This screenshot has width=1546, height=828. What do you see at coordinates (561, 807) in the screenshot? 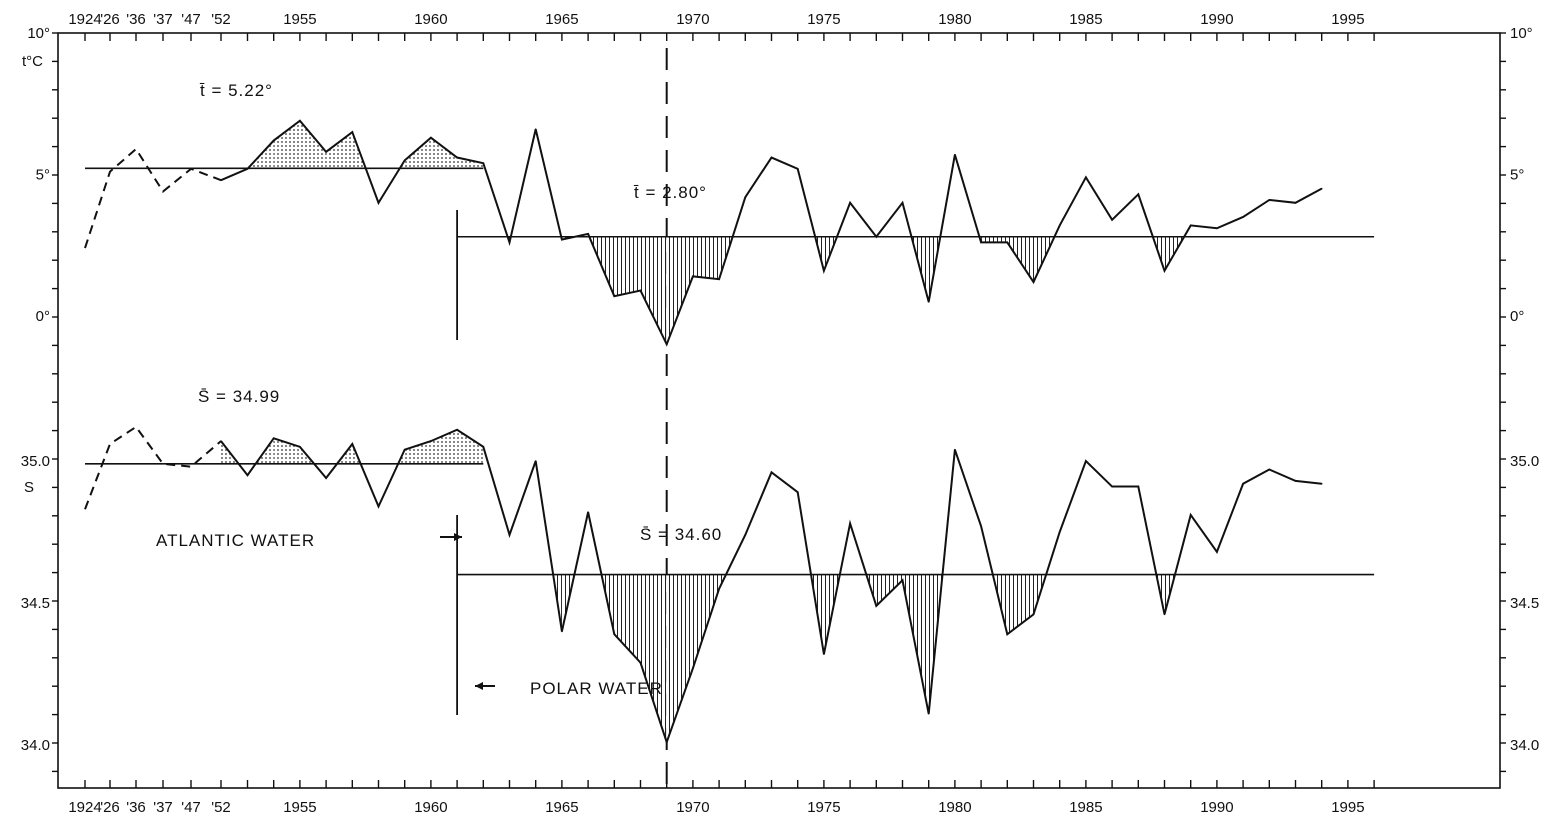
I see `x-tick-label-bottom: 1965` at bounding box center [561, 807].